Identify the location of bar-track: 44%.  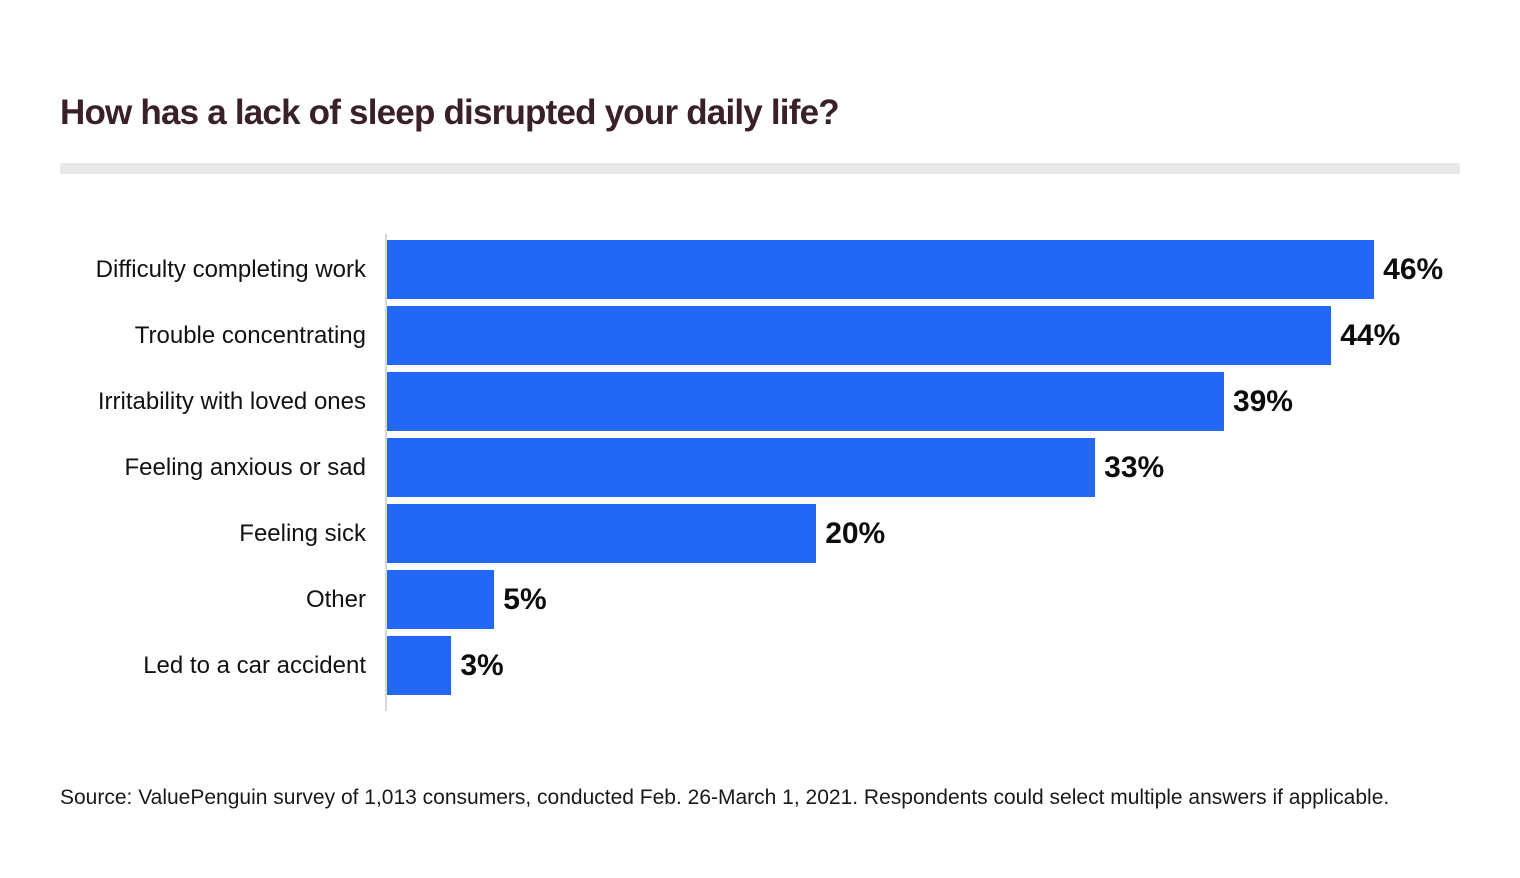
(922, 335).